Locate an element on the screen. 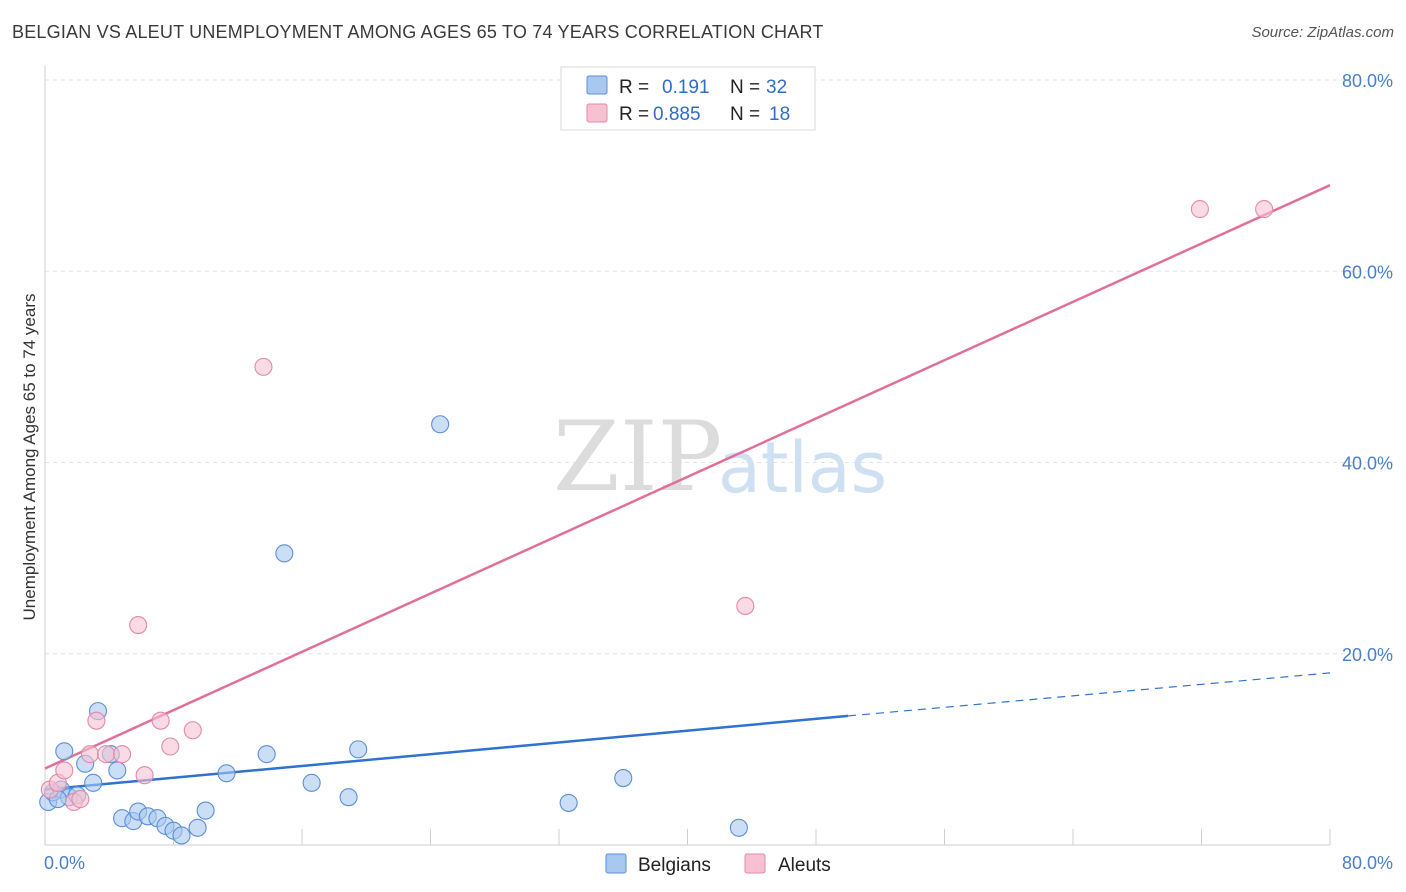  watermark-zip: ZIP is located at coordinates (637, 457).